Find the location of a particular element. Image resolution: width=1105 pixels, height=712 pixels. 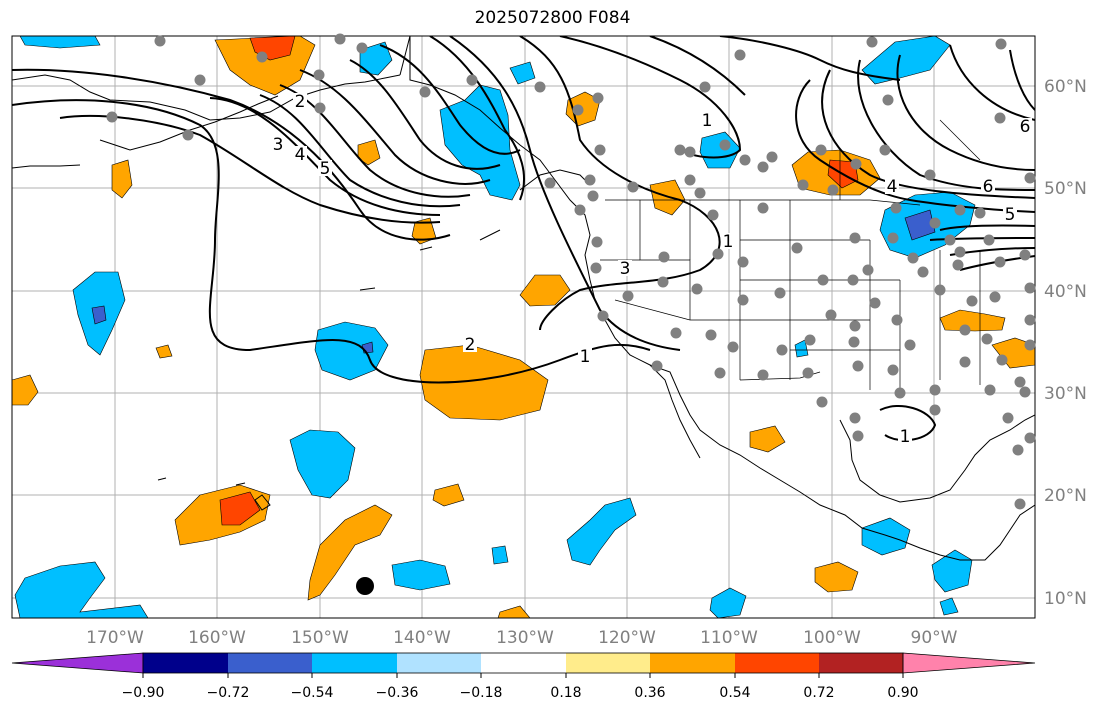

colorbar-tick-label: 0.72 is located at coordinates (818, 693).